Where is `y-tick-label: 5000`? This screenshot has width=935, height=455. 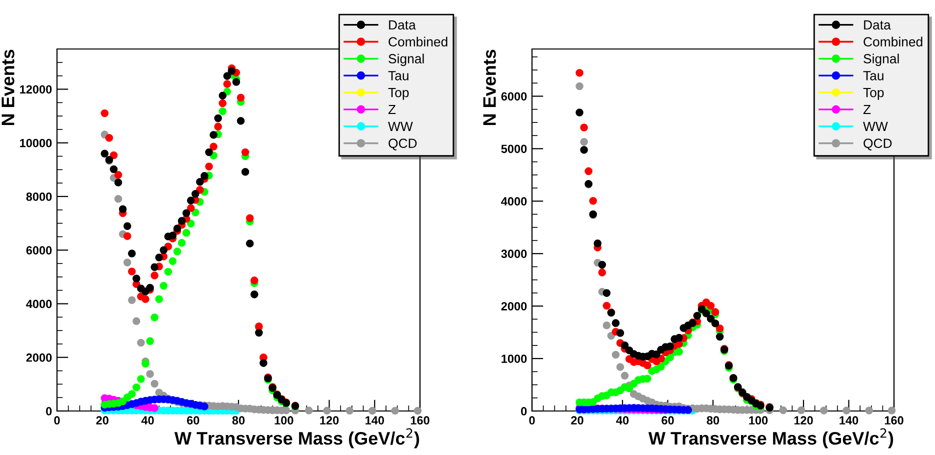
y-tick-label: 5000 is located at coordinates (514, 149).